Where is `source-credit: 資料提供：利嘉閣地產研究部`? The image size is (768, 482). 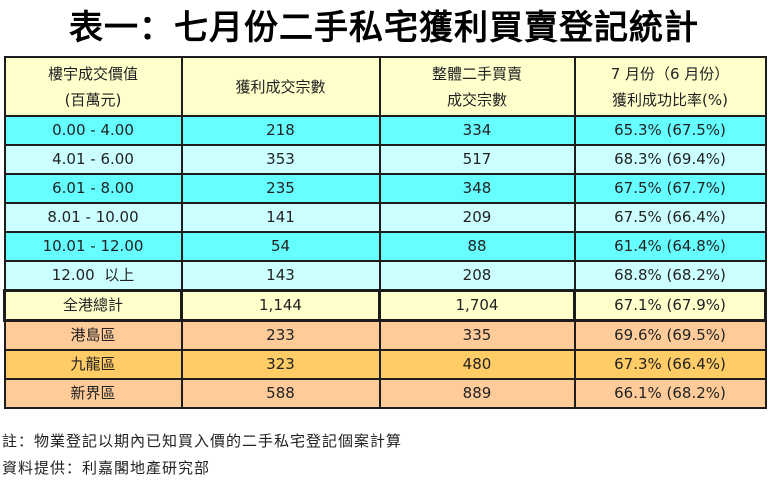
source-credit: 資料提供：利嘉閣地產研究部 is located at coordinates (106, 468).